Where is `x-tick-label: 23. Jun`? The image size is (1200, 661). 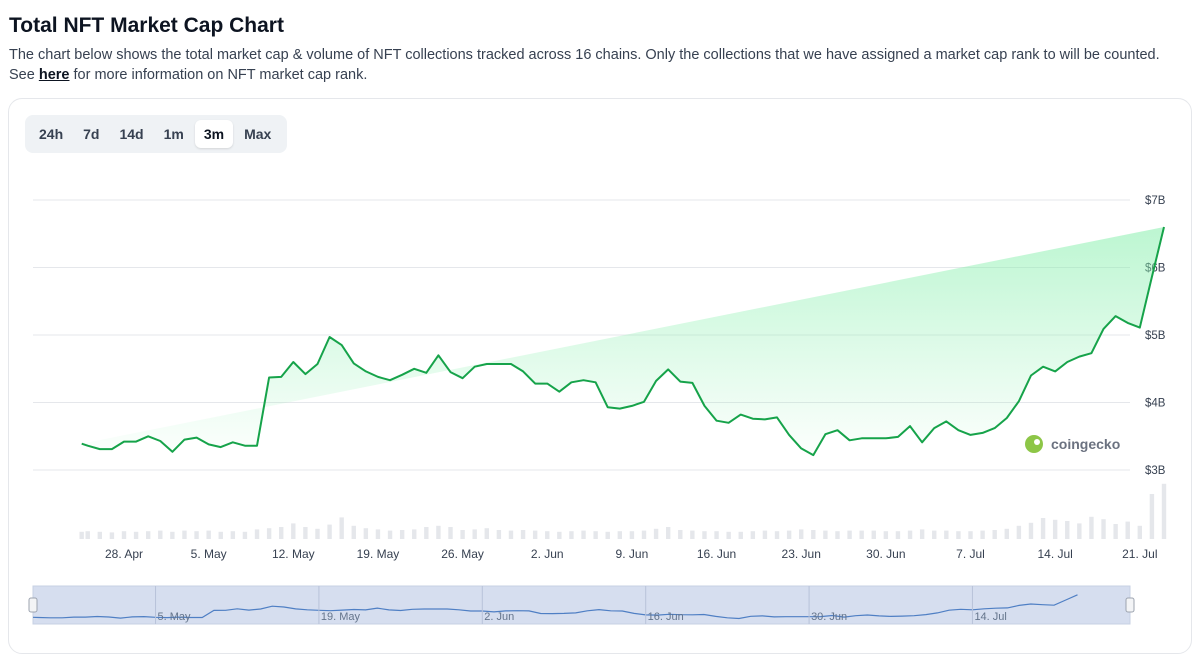 x-tick-label: 23. Jun is located at coordinates (801, 554).